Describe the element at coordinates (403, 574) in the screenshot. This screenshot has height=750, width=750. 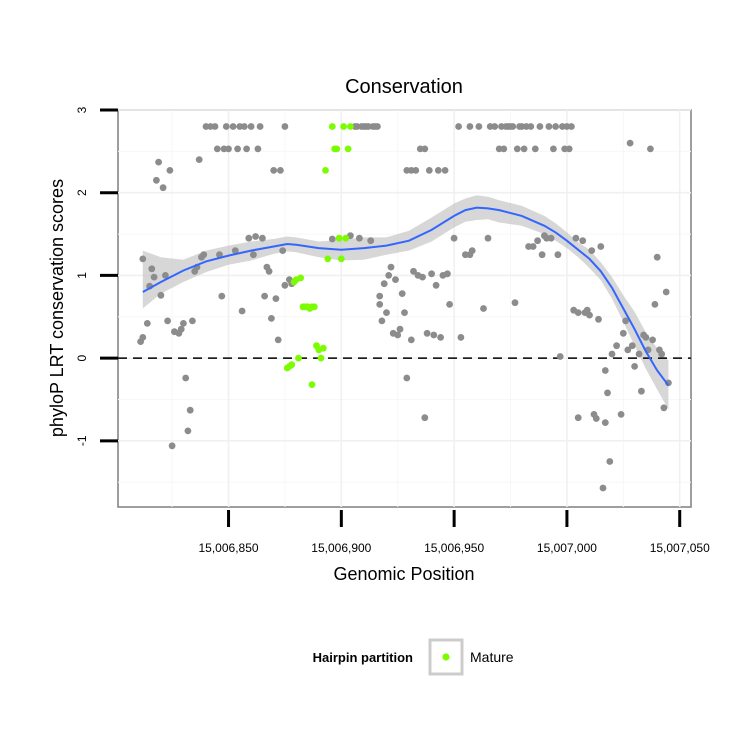
I see `x-axis-label: Genomic Position` at that location.